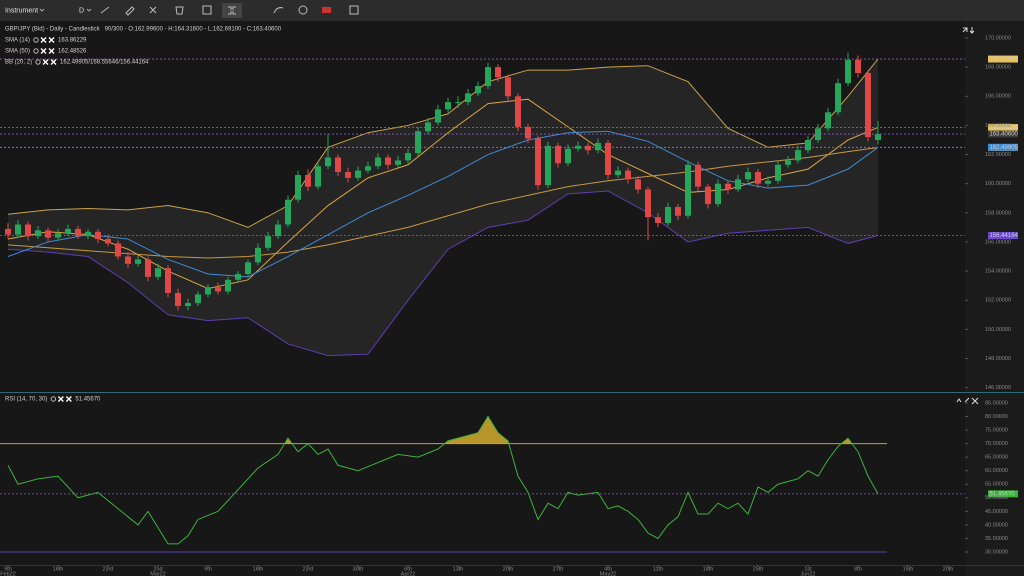  What do you see at coordinates (81, 10) in the screenshot?
I see `period-menu: D` at bounding box center [81, 10].